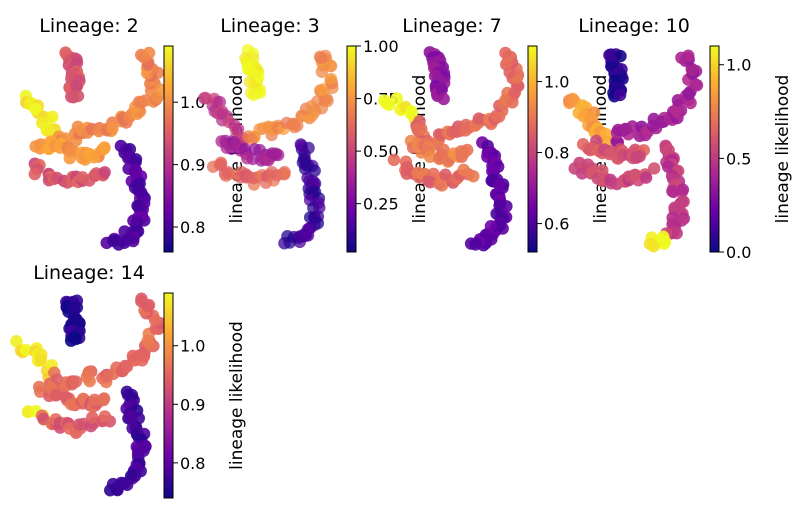  I want to click on colorbar-tick-label: 0.0, so click(738, 252).